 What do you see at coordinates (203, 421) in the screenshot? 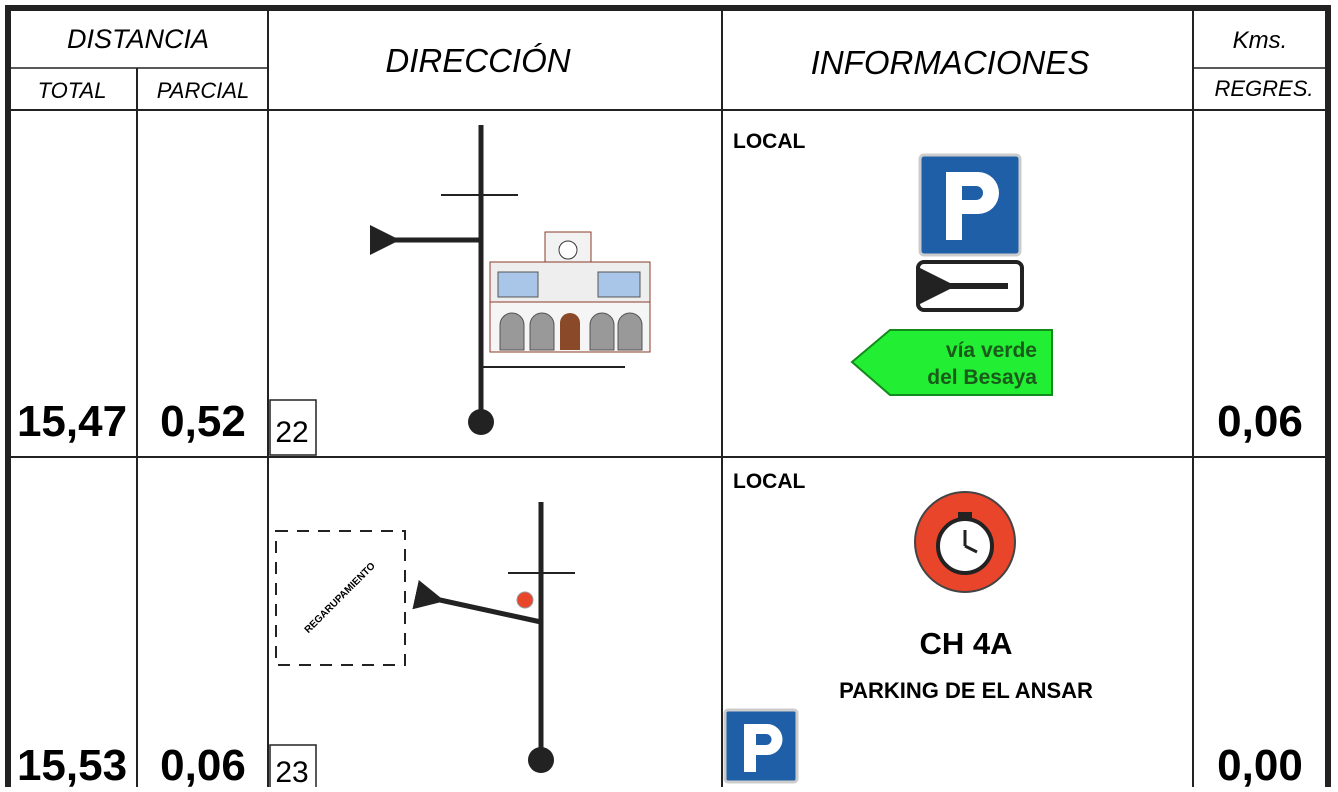
I see `parcial: 0,52` at bounding box center [203, 421].